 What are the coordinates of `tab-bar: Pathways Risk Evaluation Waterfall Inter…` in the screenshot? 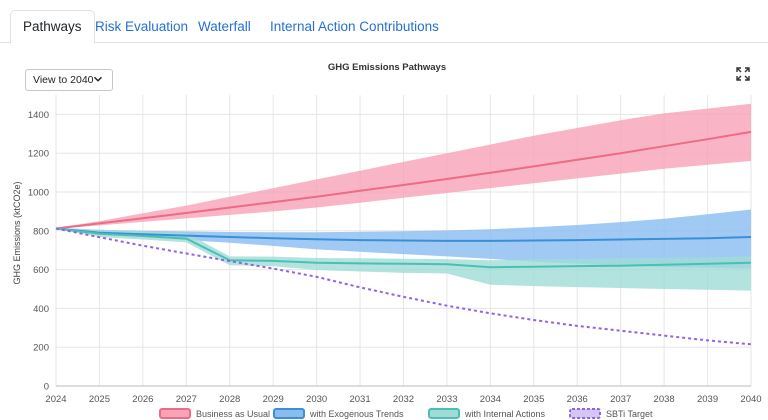 It's located at (384, 22).